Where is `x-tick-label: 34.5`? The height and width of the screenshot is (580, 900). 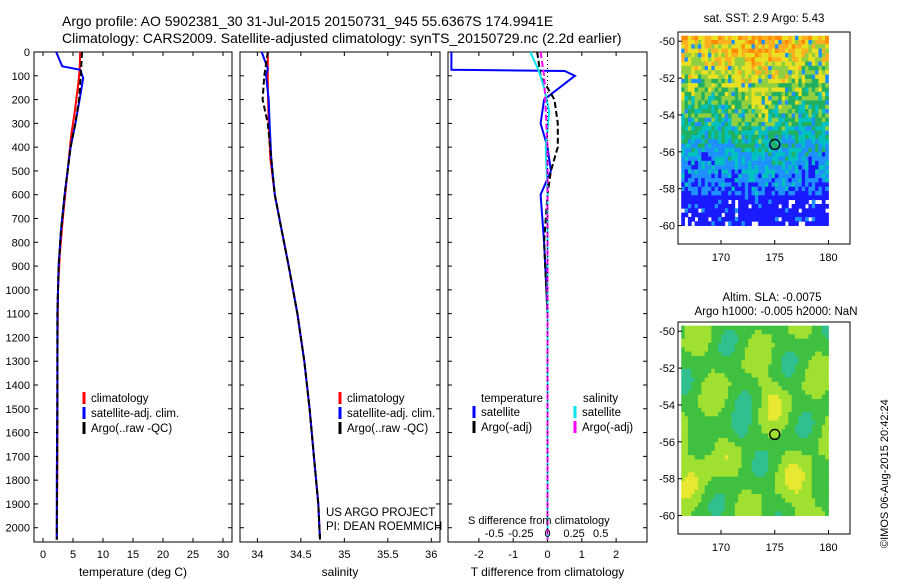
x-tick-label: 34.5 is located at coordinates (300, 555).